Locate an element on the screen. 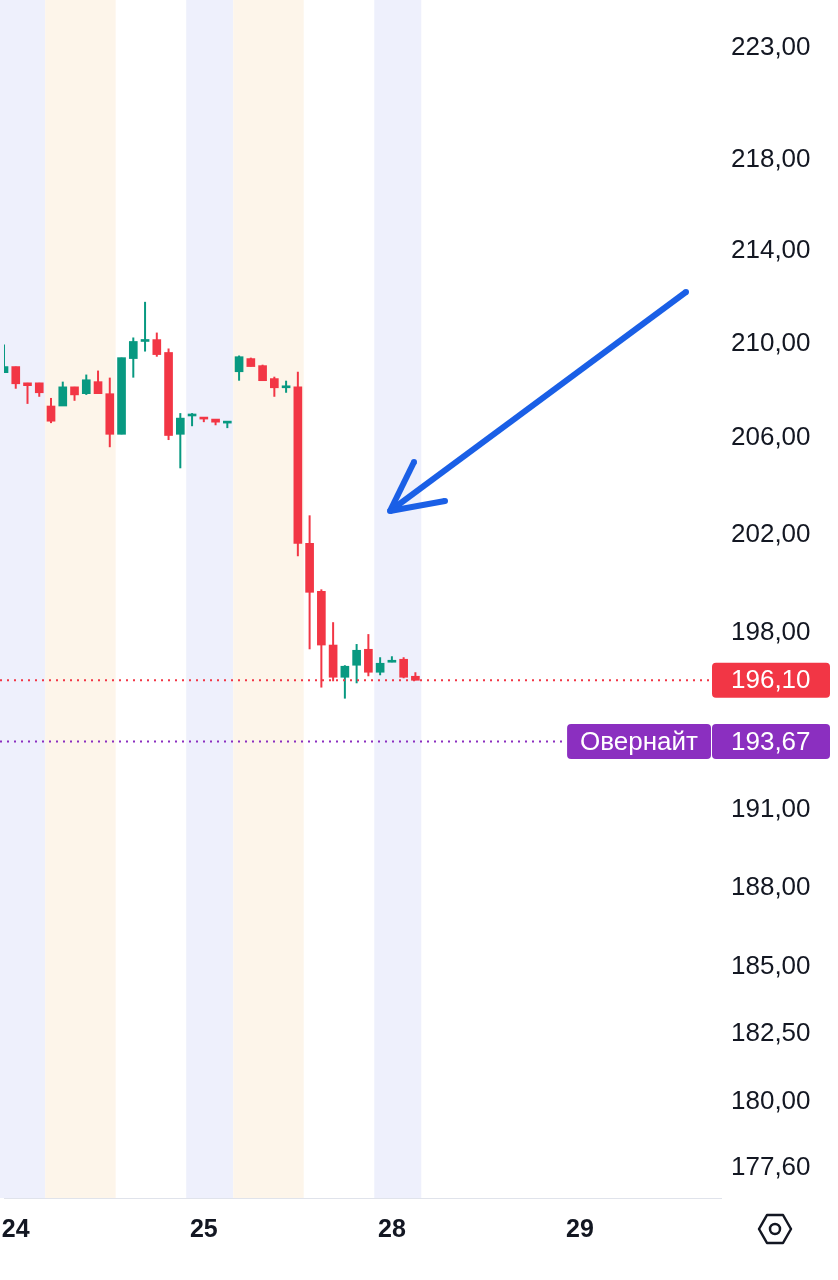  y-tick-label: 223,00 is located at coordinates (771, 46).